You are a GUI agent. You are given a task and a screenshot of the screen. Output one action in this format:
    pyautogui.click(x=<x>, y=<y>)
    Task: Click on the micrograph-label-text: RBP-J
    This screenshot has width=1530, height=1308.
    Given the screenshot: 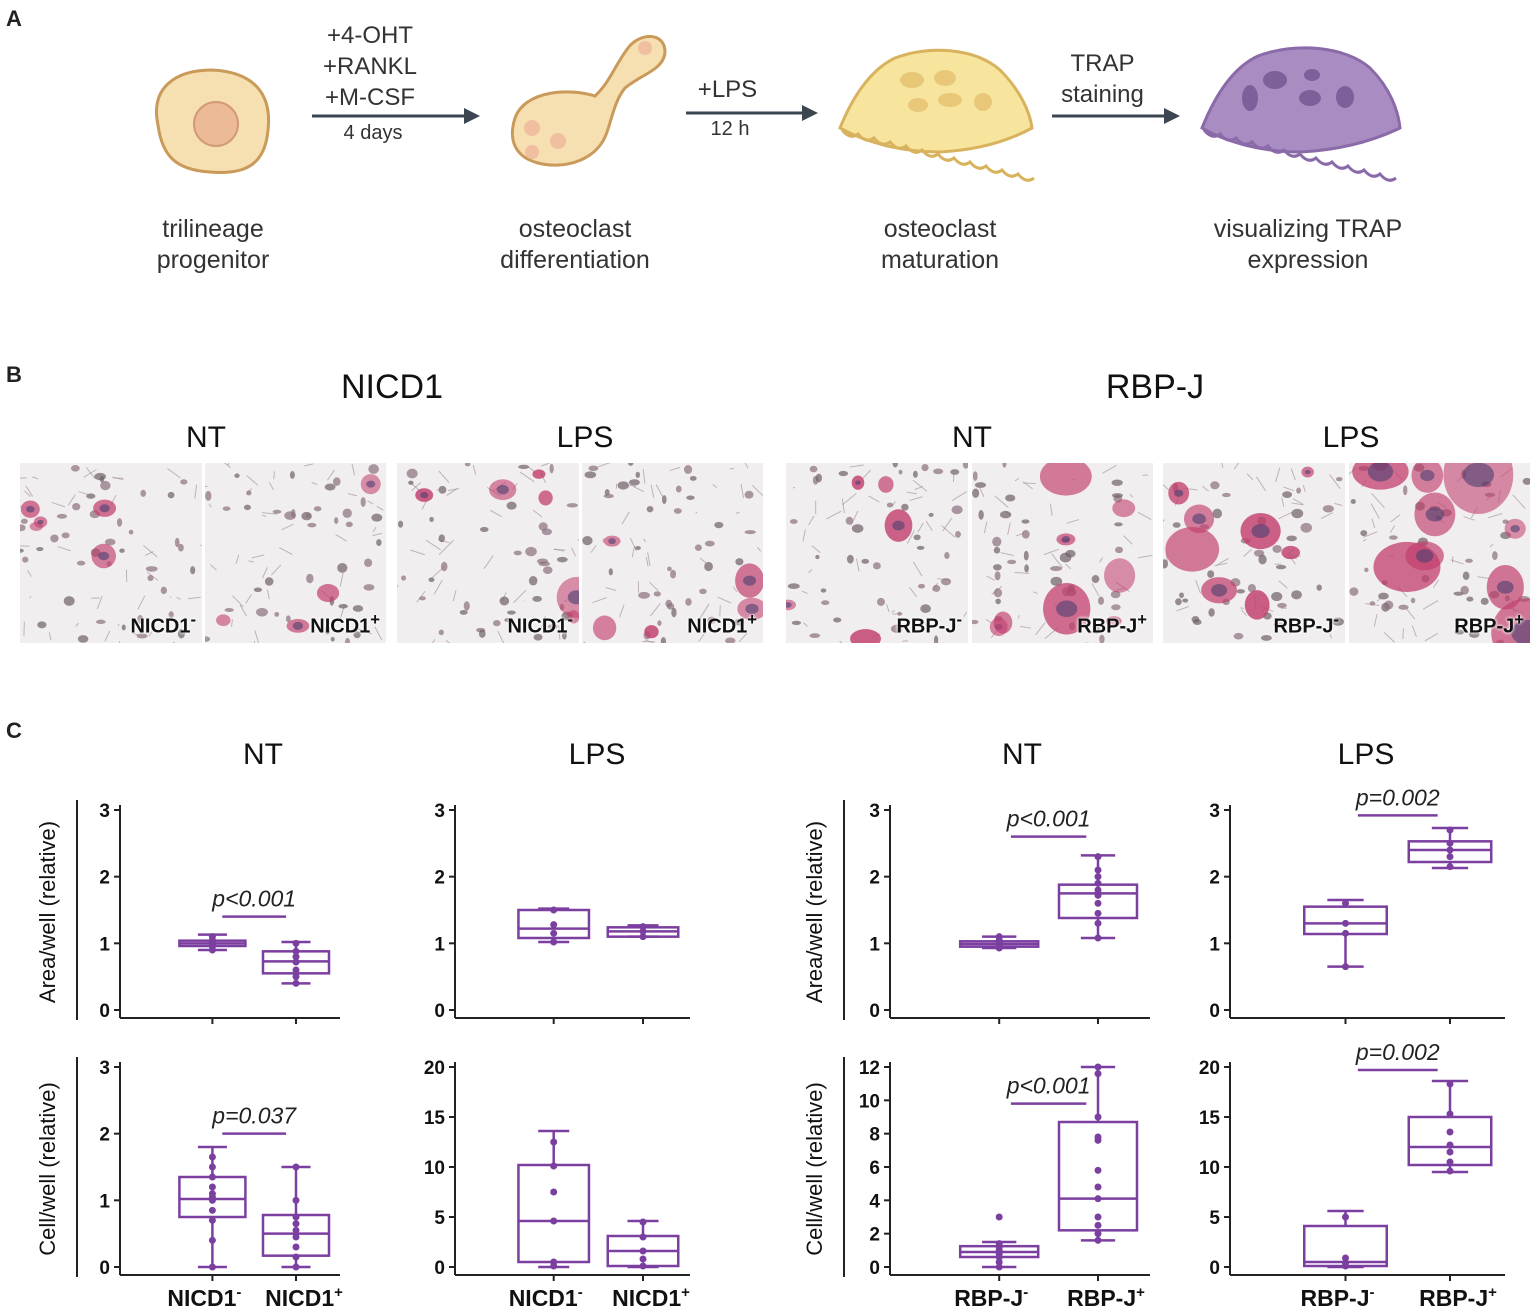 What is the action you would take?
    pyautogui.click(x=1303, y=627)
    